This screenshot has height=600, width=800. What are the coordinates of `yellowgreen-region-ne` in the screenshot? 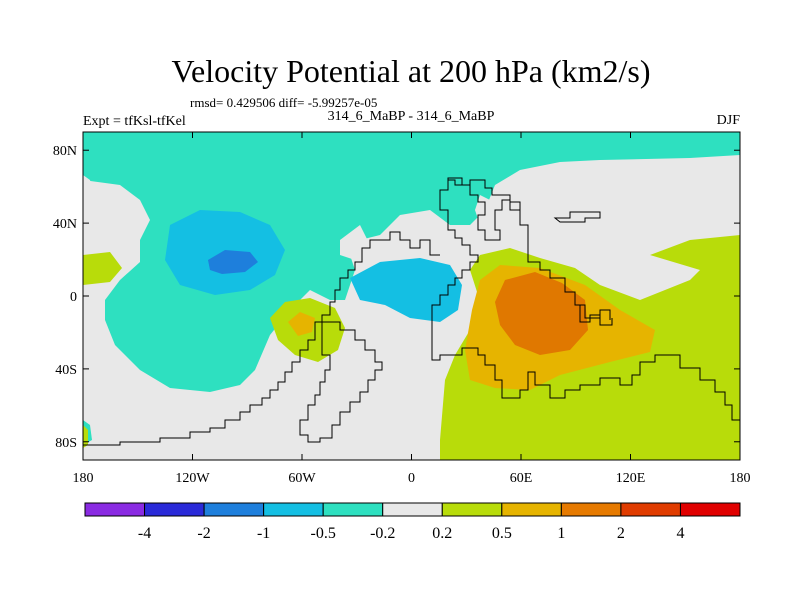 It's located at (695, 252).